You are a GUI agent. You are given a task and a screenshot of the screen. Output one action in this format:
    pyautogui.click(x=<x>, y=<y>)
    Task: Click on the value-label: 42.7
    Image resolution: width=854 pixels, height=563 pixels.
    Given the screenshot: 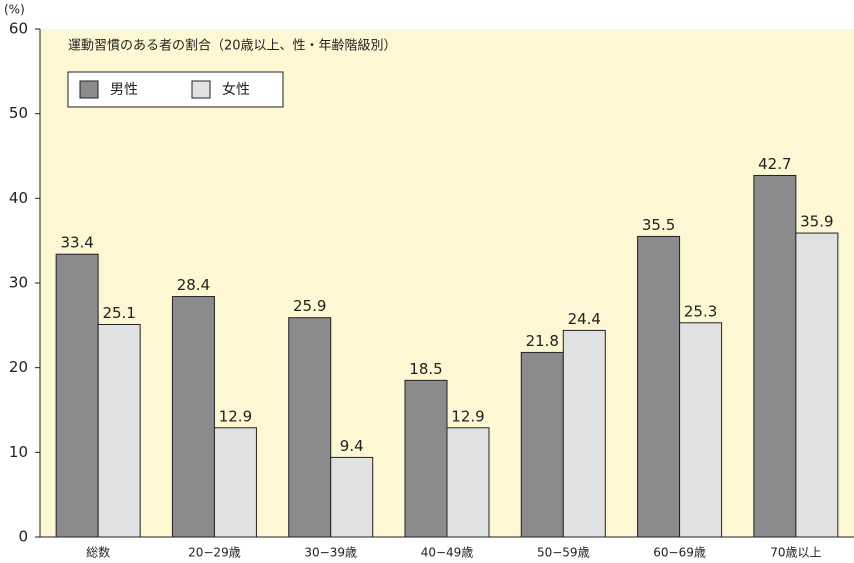 What is the action you would take?
    pyautogui.click(x=774, y=164)
    